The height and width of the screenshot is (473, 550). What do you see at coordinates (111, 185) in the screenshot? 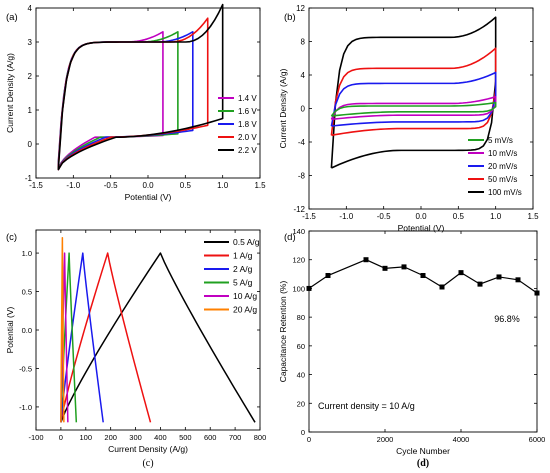
I see `x-tick-label: -0.5` at bounding box center [111, 185].